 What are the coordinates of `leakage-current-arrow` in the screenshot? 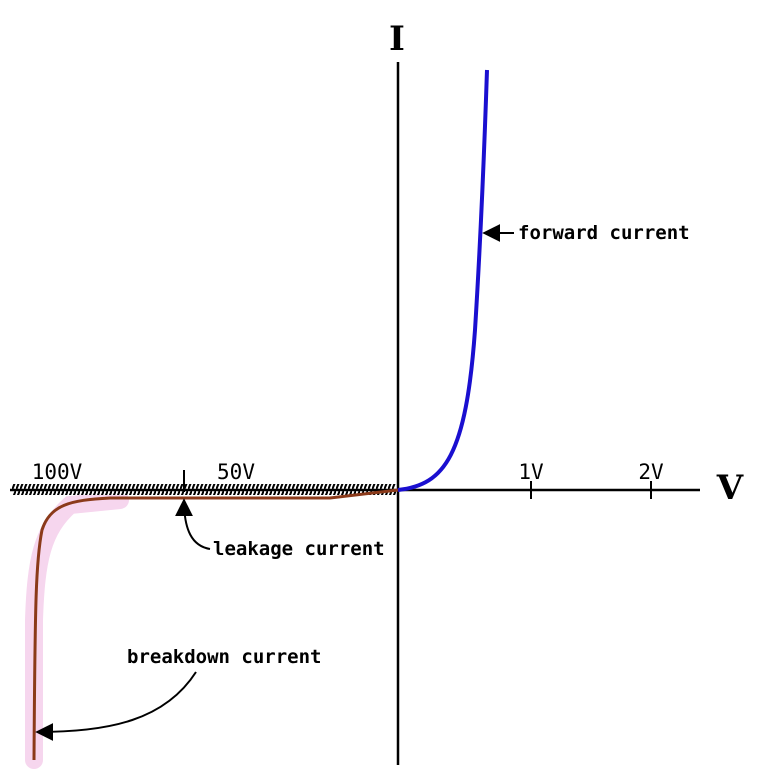 It's located at (193, 524).